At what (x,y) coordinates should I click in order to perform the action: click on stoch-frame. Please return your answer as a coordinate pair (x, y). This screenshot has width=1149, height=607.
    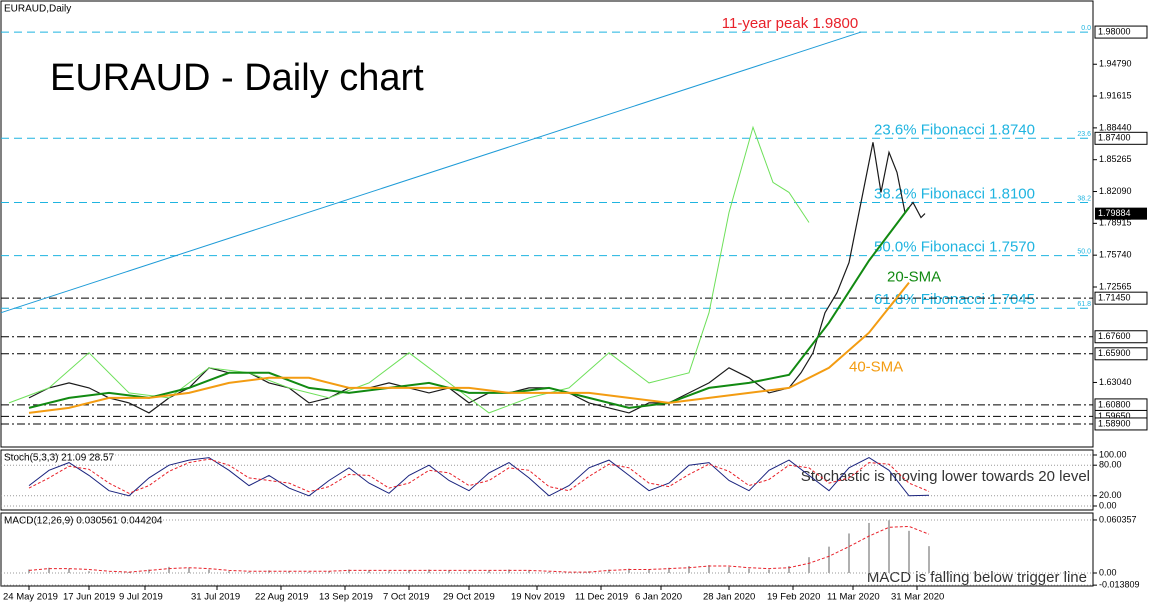
    Looking at the image, I should click on (547, 480).